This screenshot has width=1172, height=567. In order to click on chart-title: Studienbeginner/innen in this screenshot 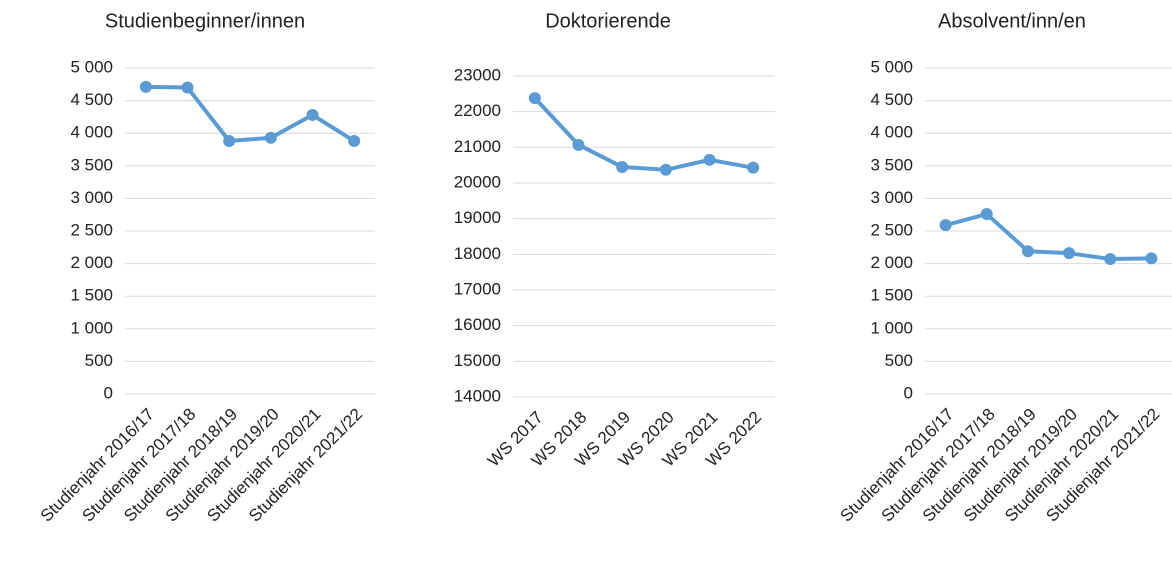, I will do `click(205, 21)`.